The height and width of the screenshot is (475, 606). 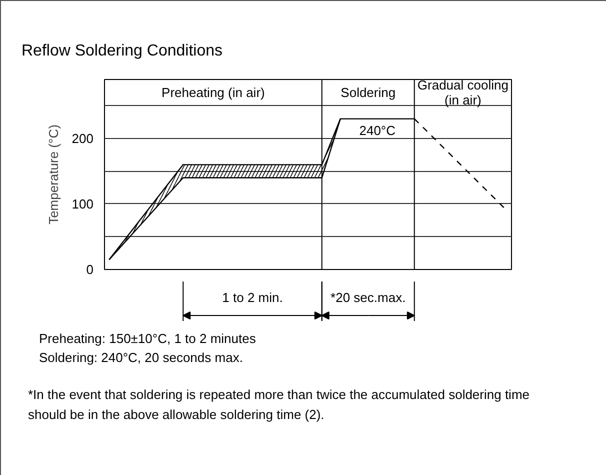 I want to click on chart-title: Reflow Soldering Conditions, so click(x=122, y=51).